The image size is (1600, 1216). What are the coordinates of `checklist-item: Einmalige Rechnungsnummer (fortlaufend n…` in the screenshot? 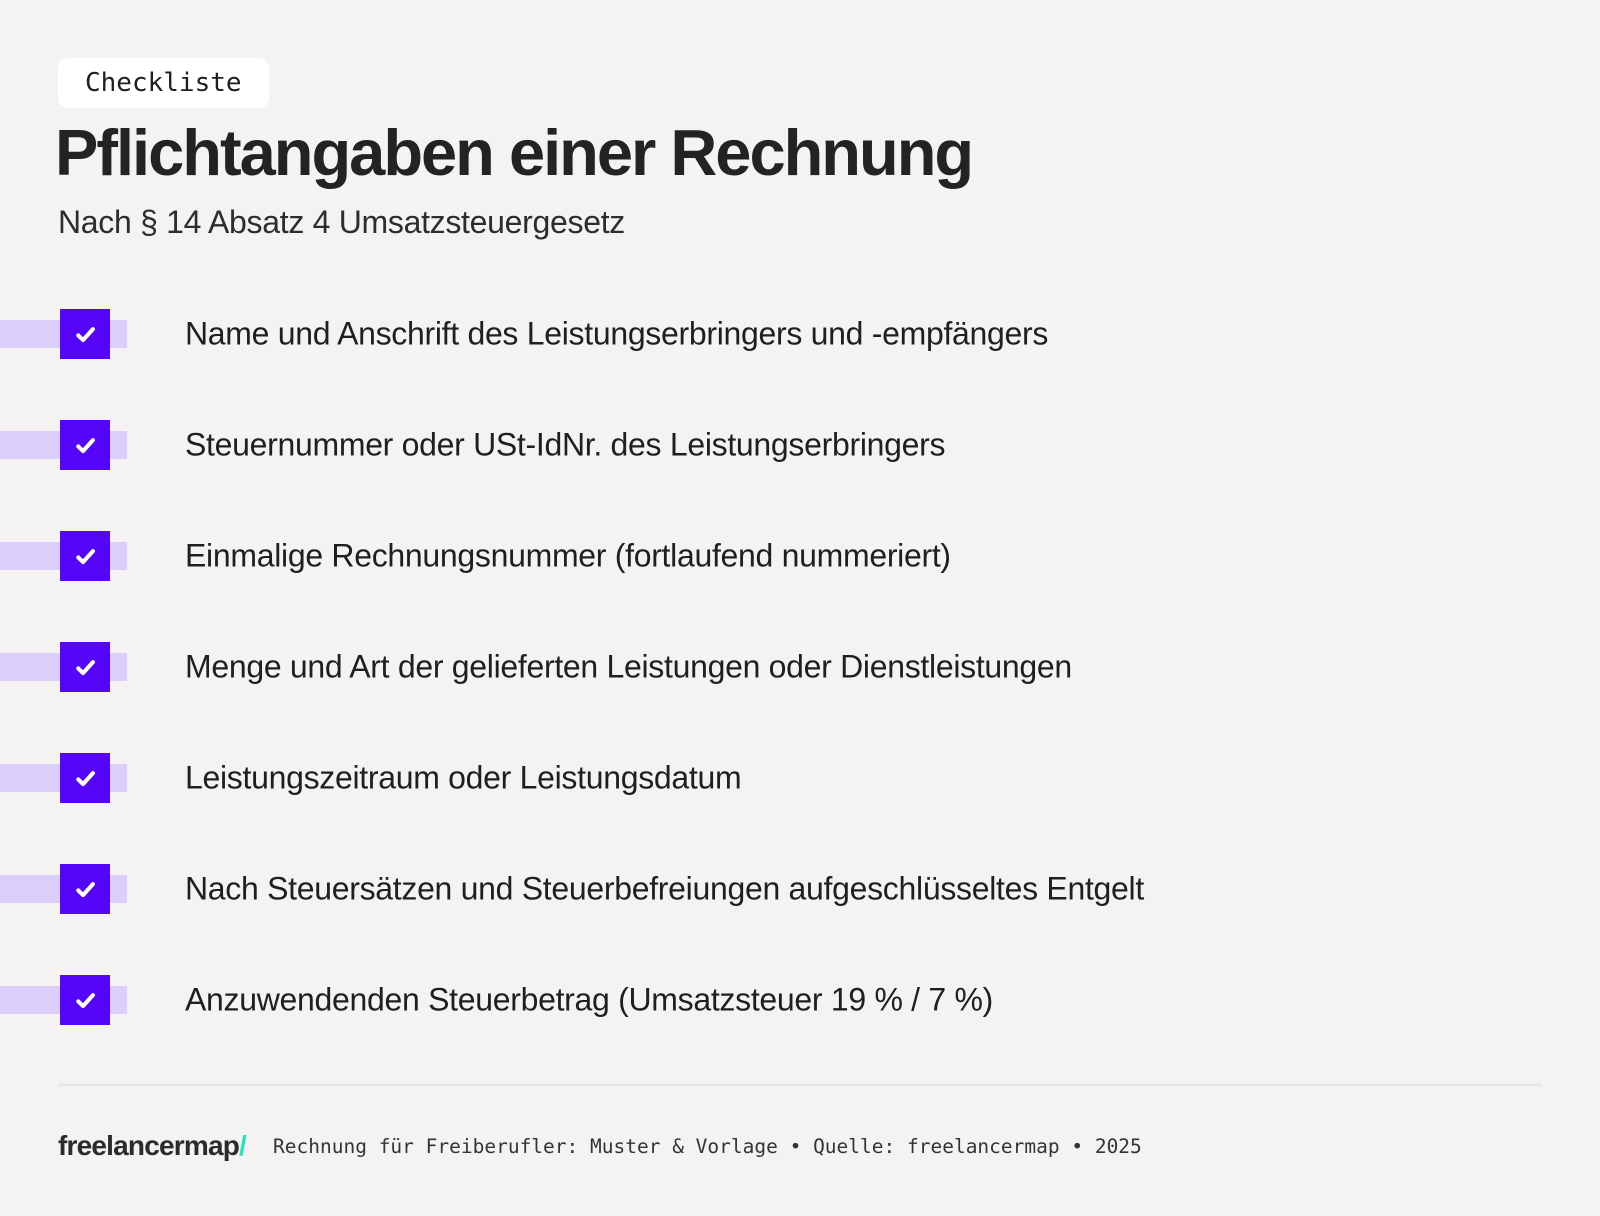 It's located at (800, 556).